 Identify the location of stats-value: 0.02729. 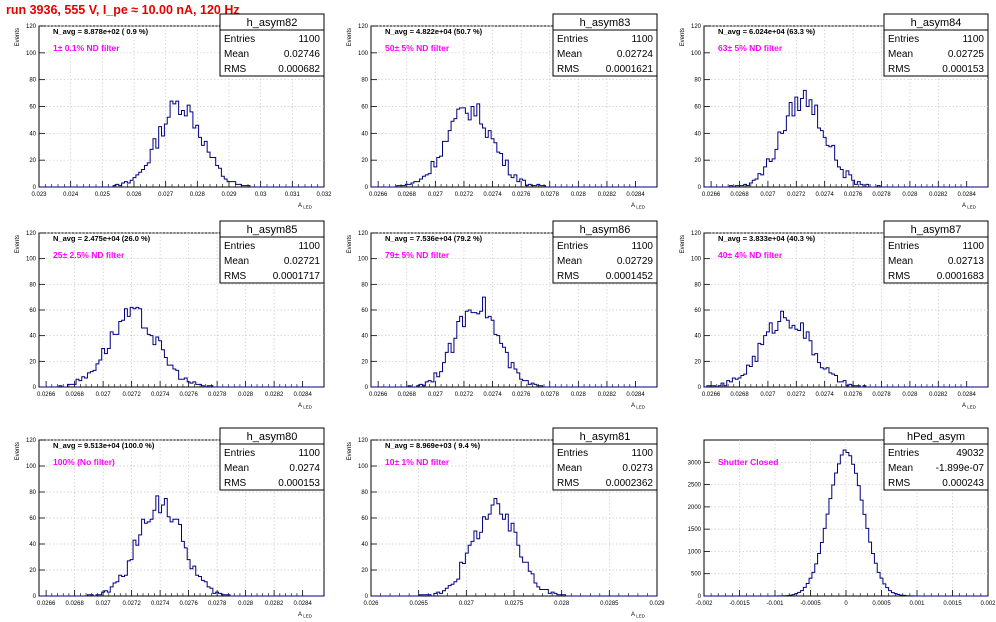
(635, 261).